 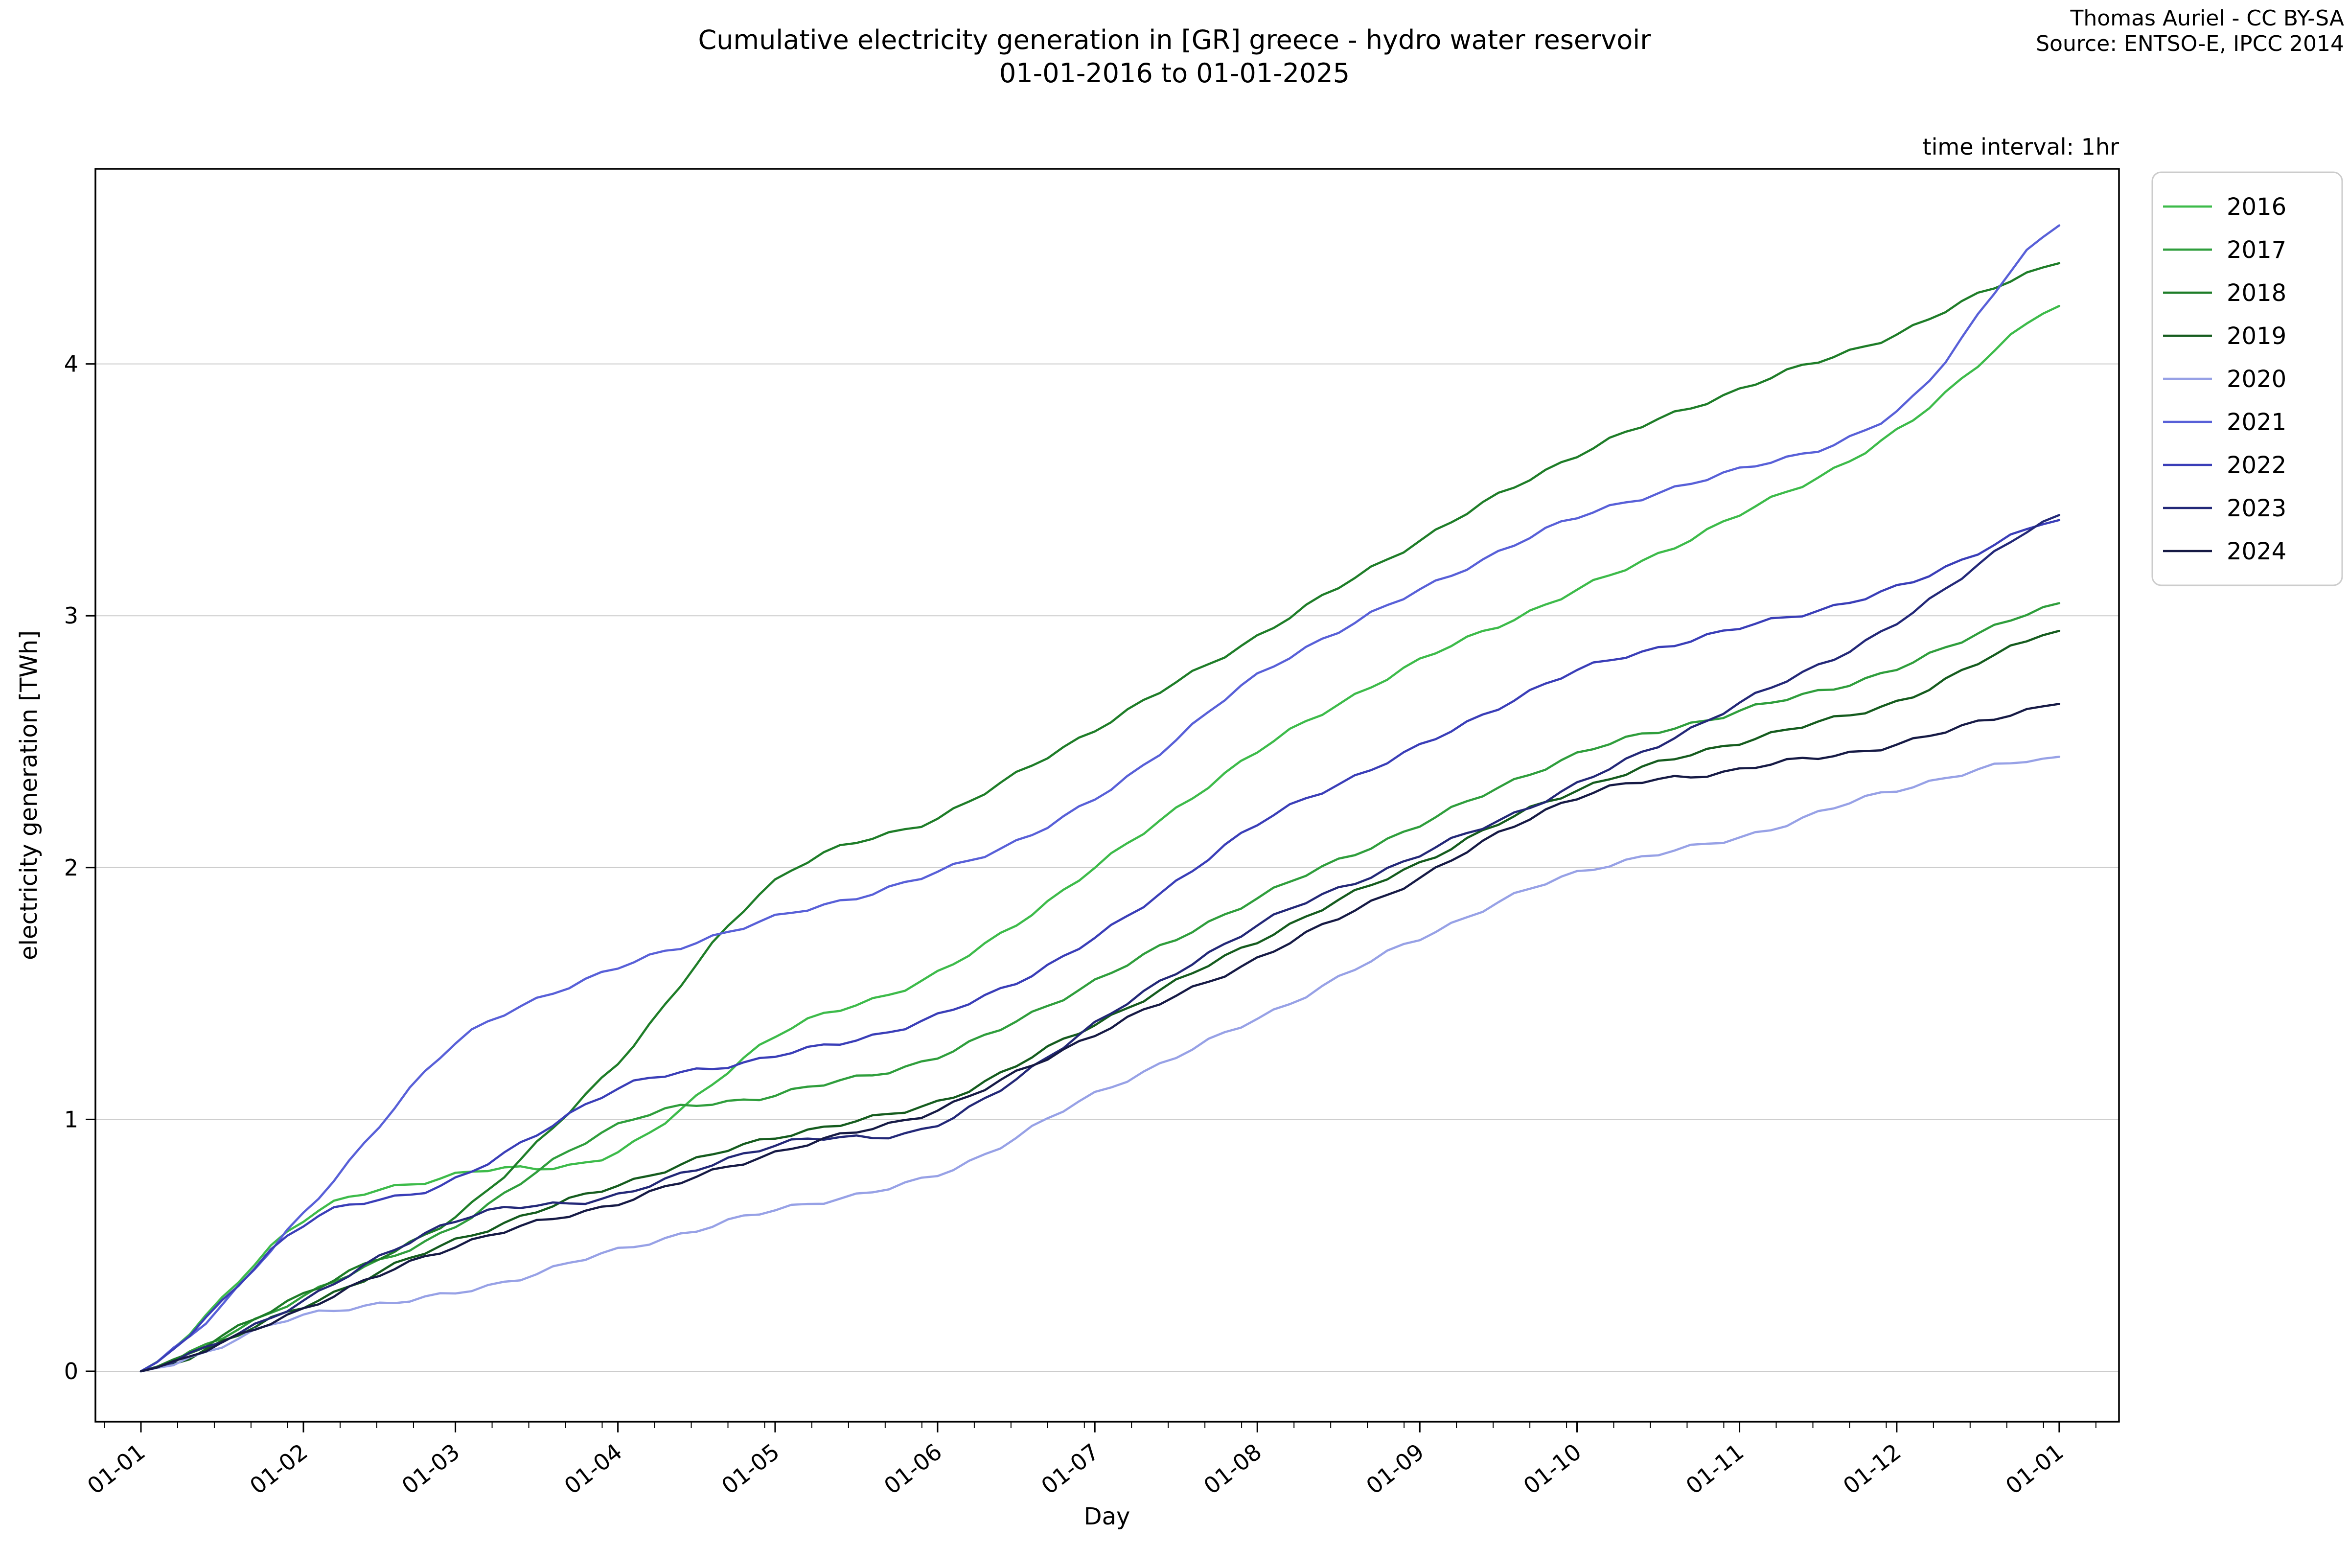 I want to click on x-tick-label-5: 01-06, so click(x=913, y=1468).